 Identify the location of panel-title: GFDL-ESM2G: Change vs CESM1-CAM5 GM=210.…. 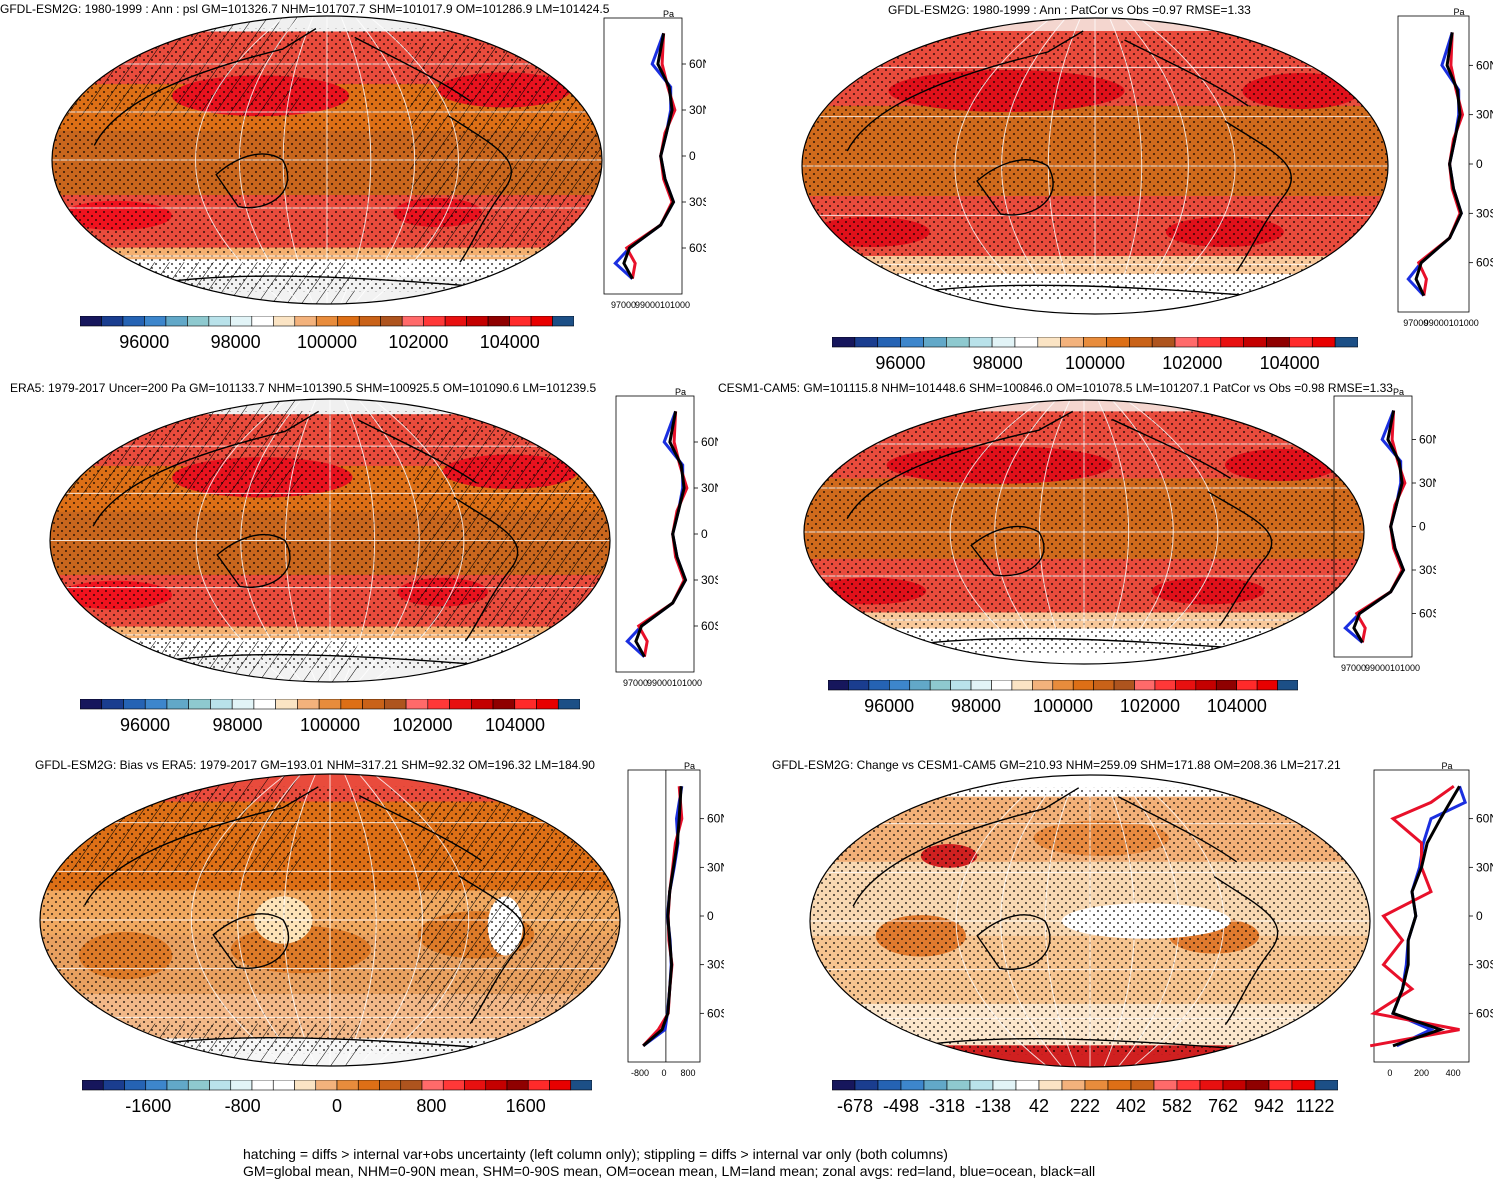
(1056, 765).